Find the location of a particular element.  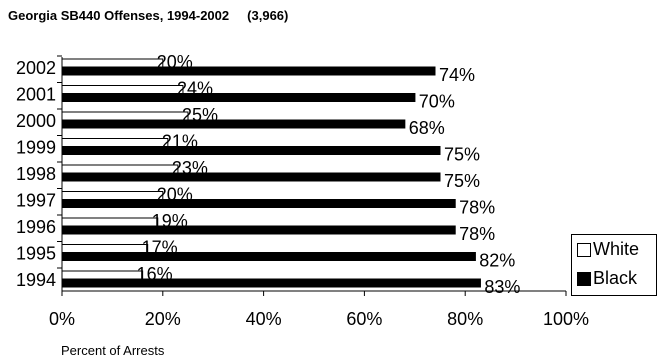

data-label-black: 74% is located at coordinates (457, 75).